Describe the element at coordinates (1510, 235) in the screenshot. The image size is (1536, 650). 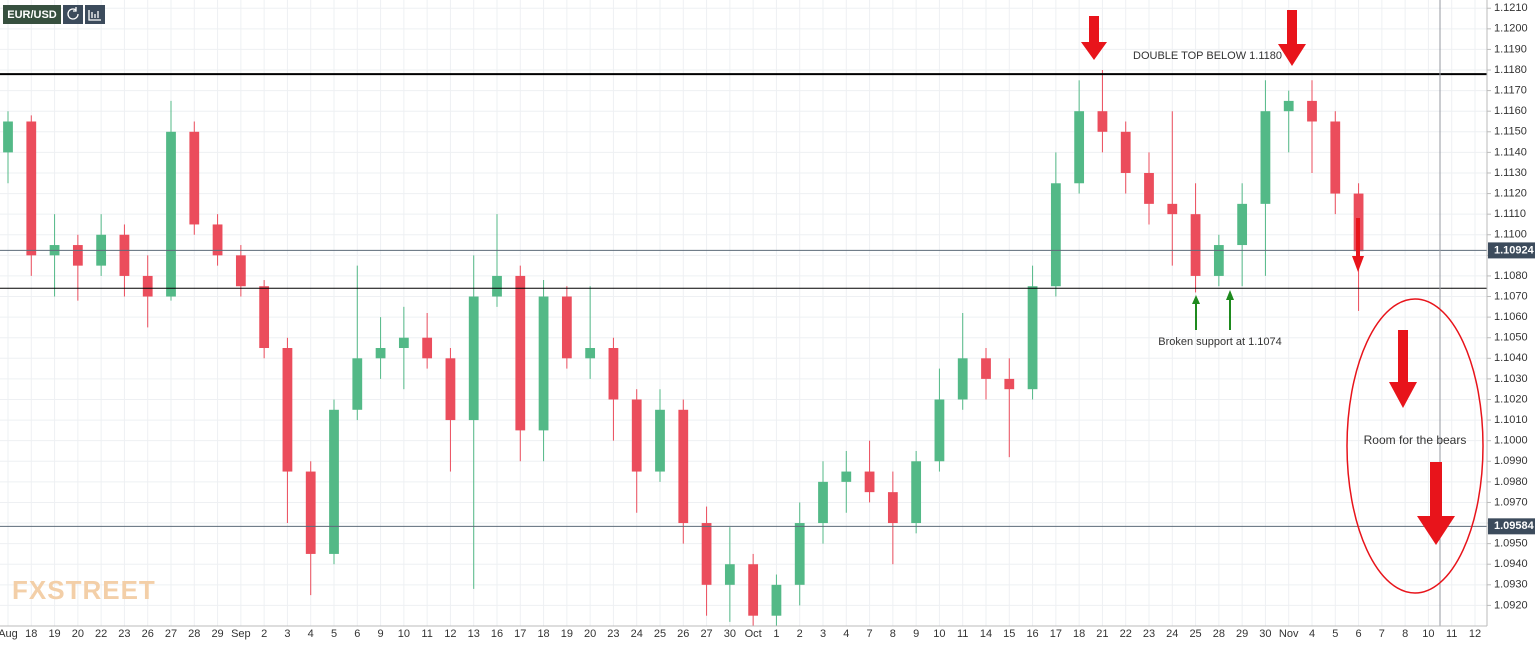
I see `y-tick-label: 1.1100` at that location.